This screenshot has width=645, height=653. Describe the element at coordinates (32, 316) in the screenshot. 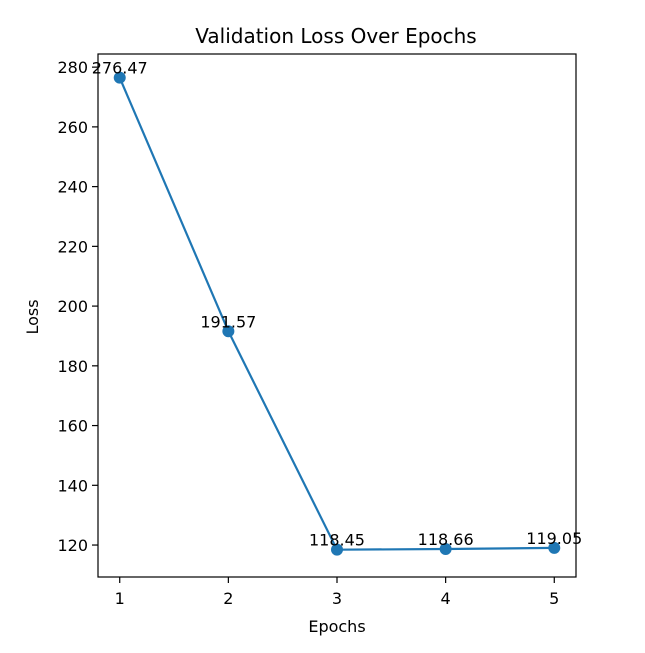

I see `y-axis-label: Loss` at that location.